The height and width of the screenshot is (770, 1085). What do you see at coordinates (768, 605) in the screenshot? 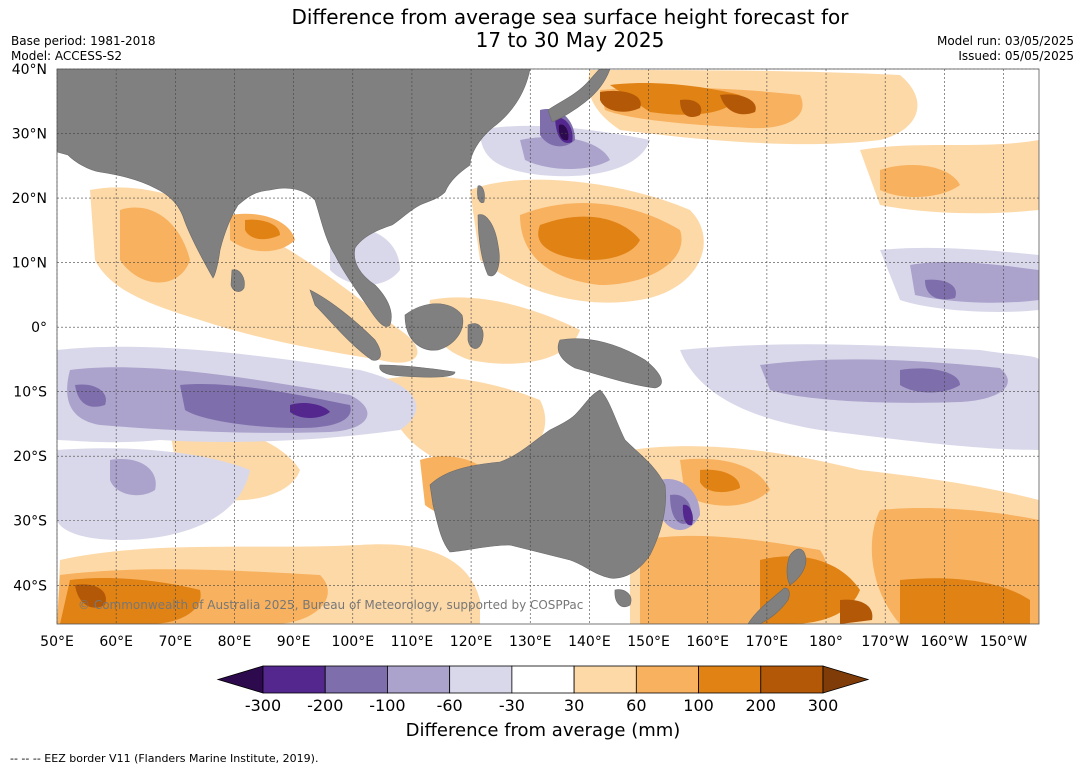
I see `land-new-zealand-south` at bounding box center [768, 605].